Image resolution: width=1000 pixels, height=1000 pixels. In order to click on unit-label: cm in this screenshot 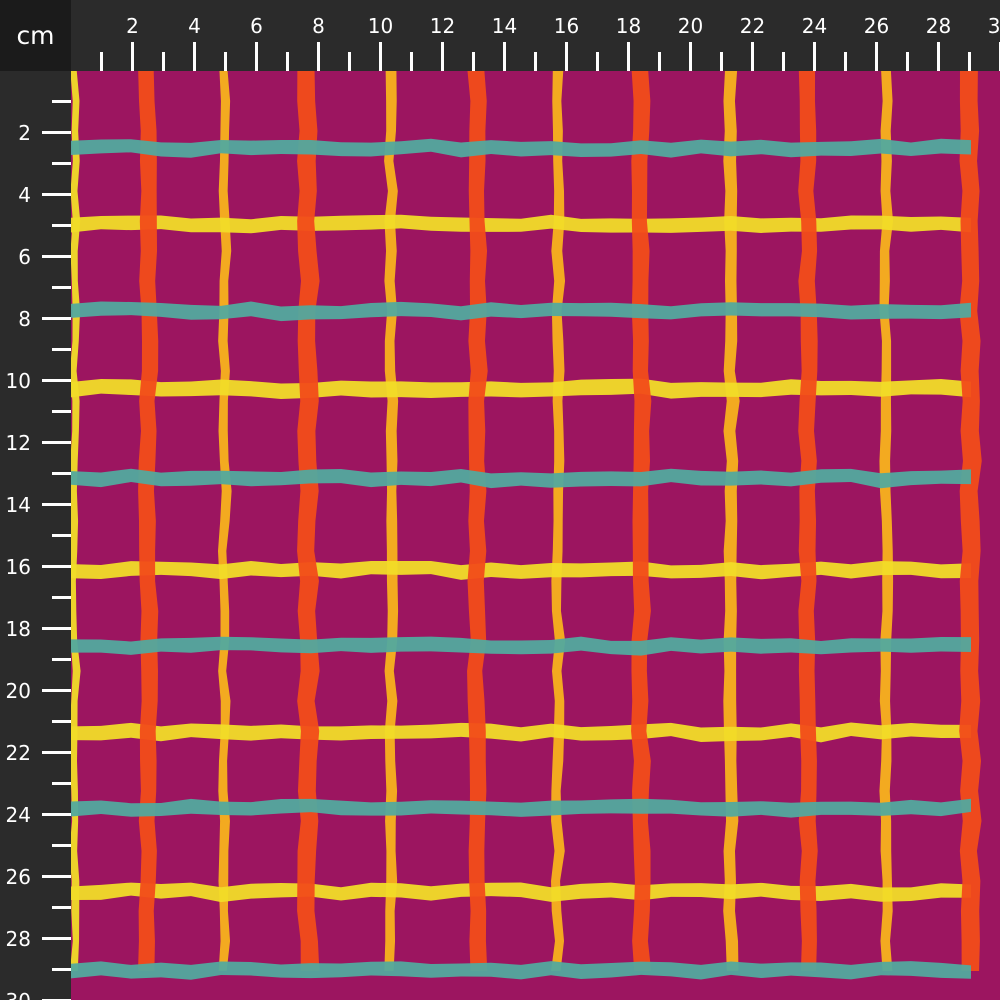, I will do `click(35, 35)`.